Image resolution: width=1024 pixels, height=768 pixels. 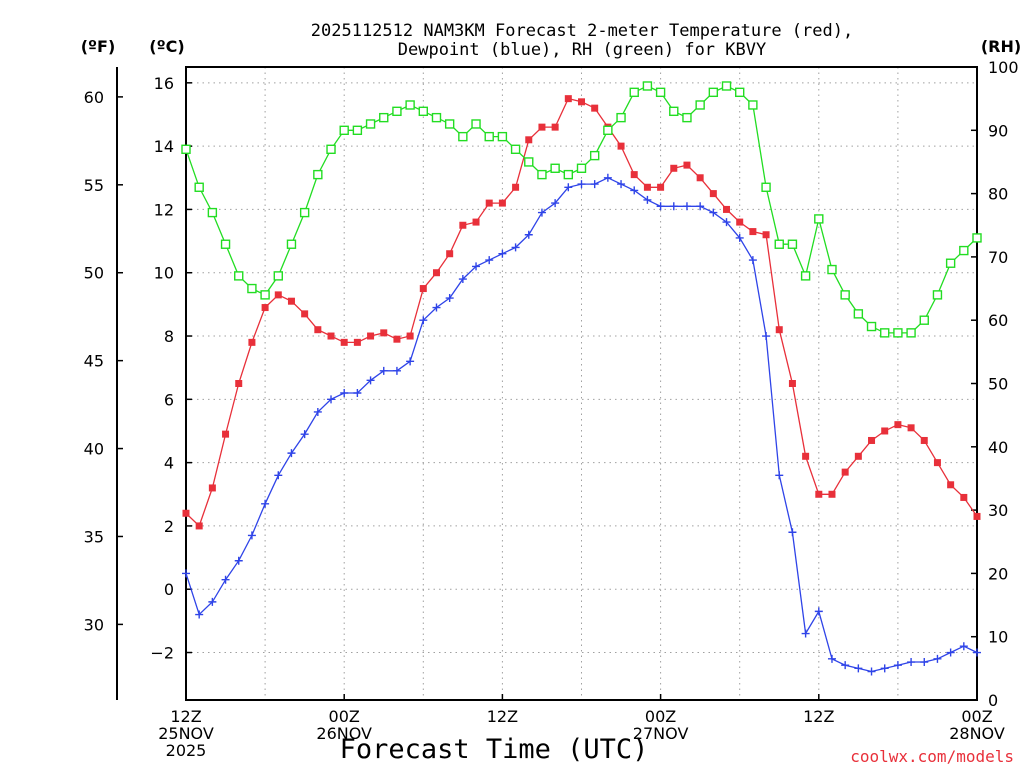 I want to click on celsius-tick-label: 2, so click(x=169, y=526).